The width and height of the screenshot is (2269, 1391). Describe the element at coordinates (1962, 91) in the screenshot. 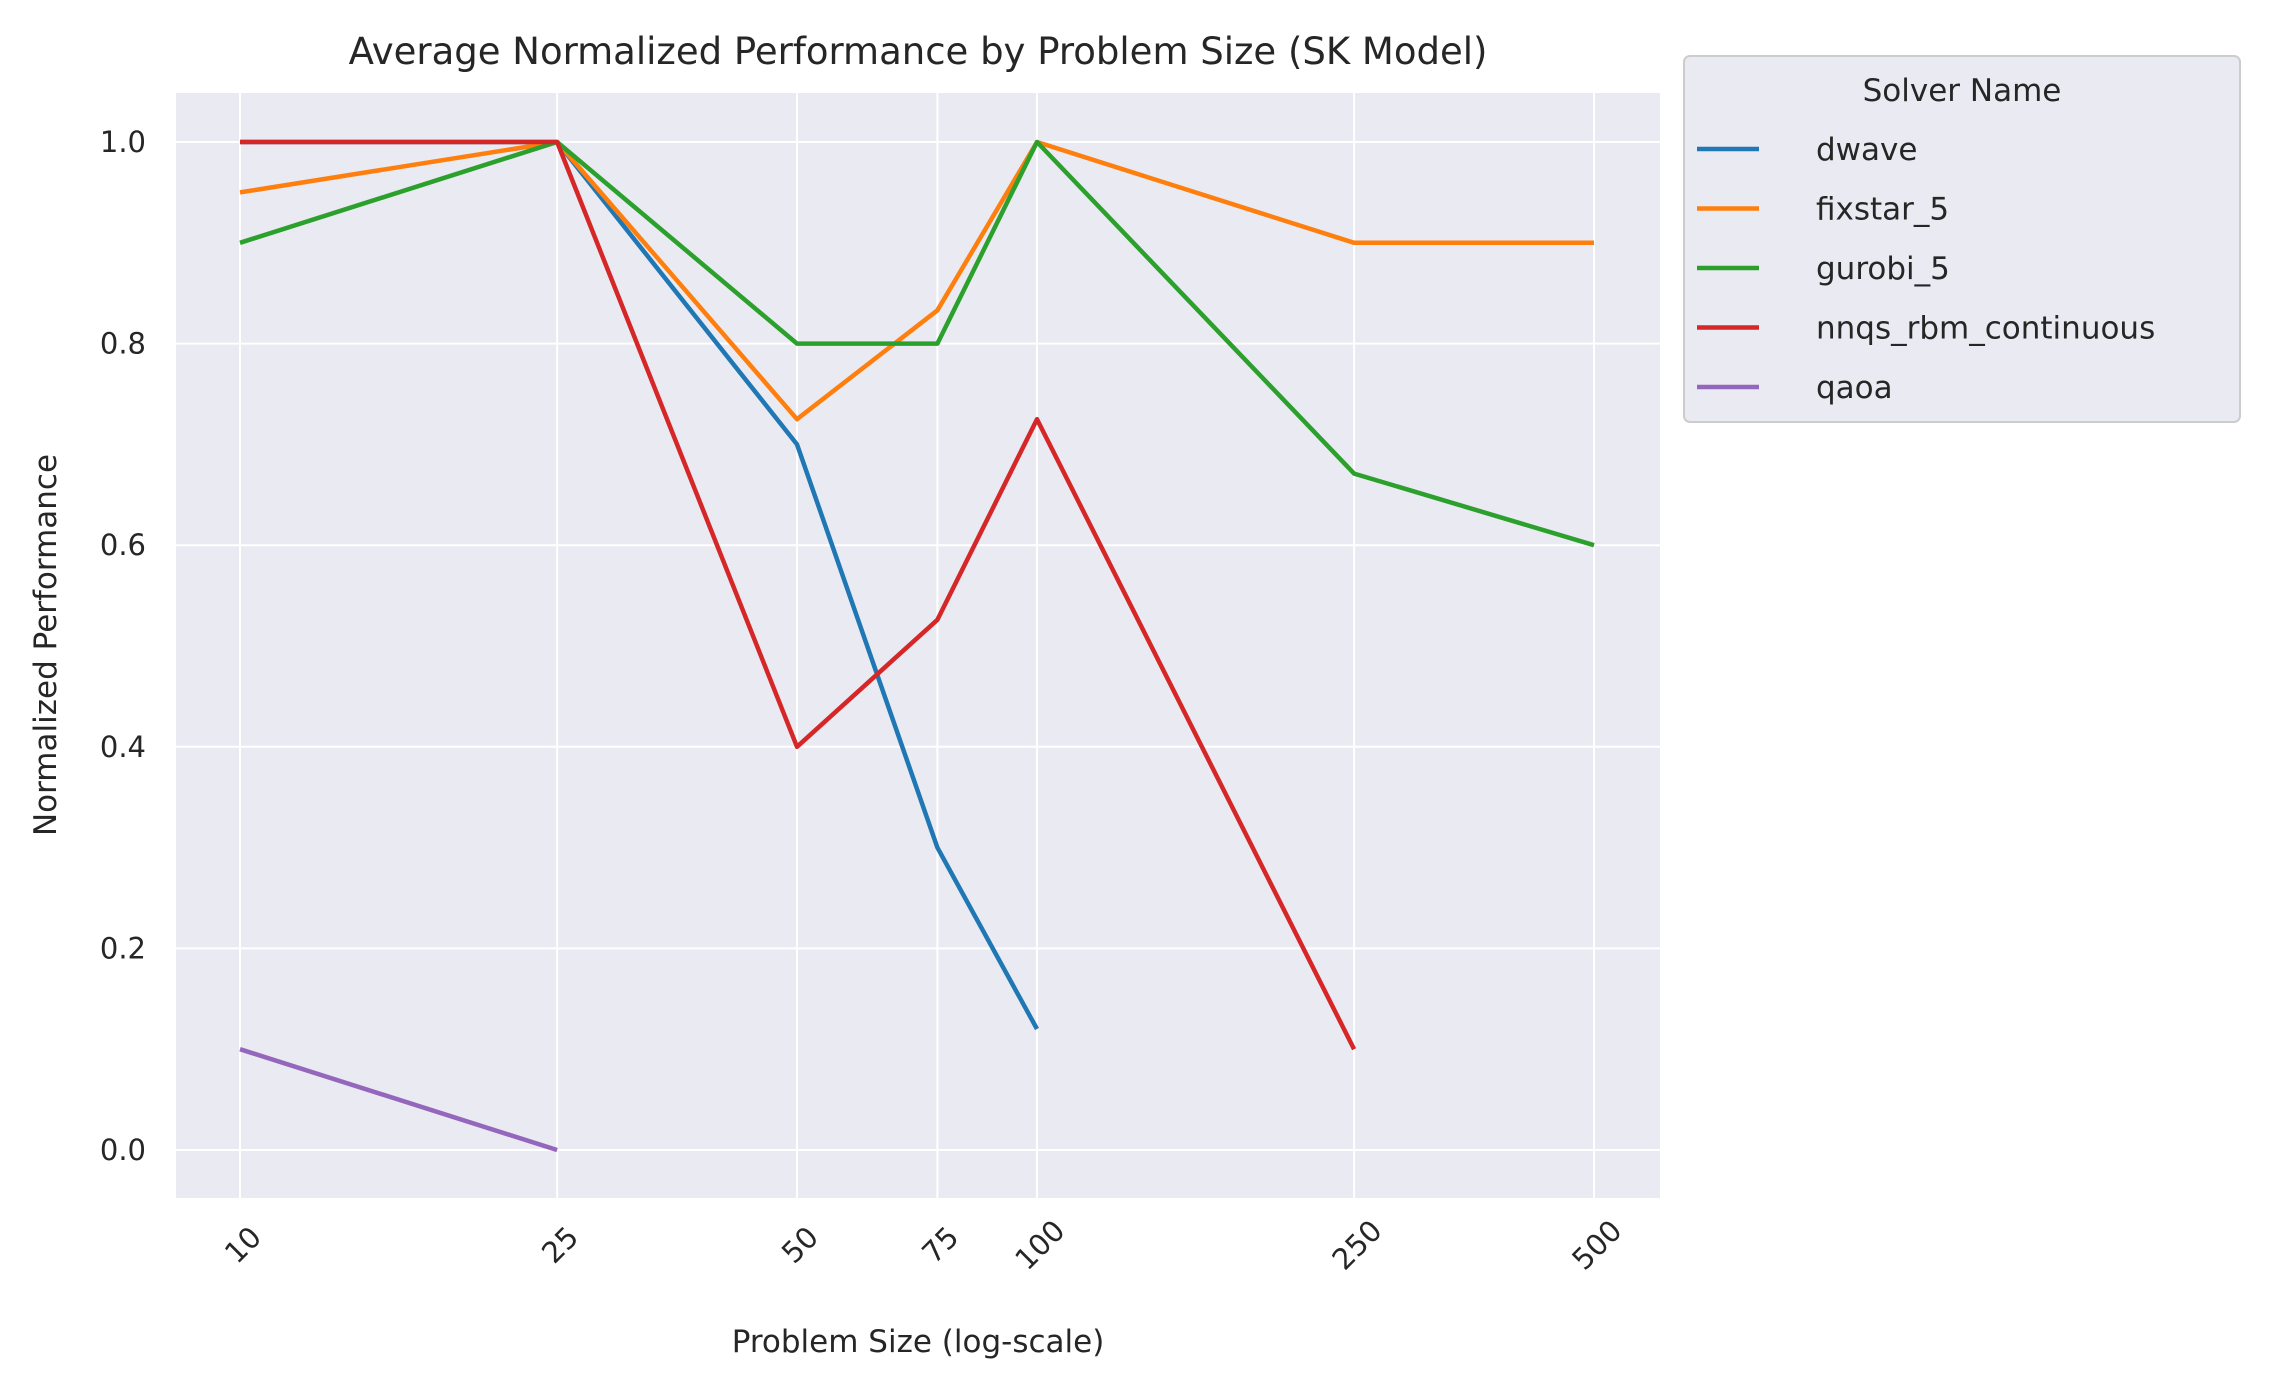

I see `legend-title: Solver Name` at that location.